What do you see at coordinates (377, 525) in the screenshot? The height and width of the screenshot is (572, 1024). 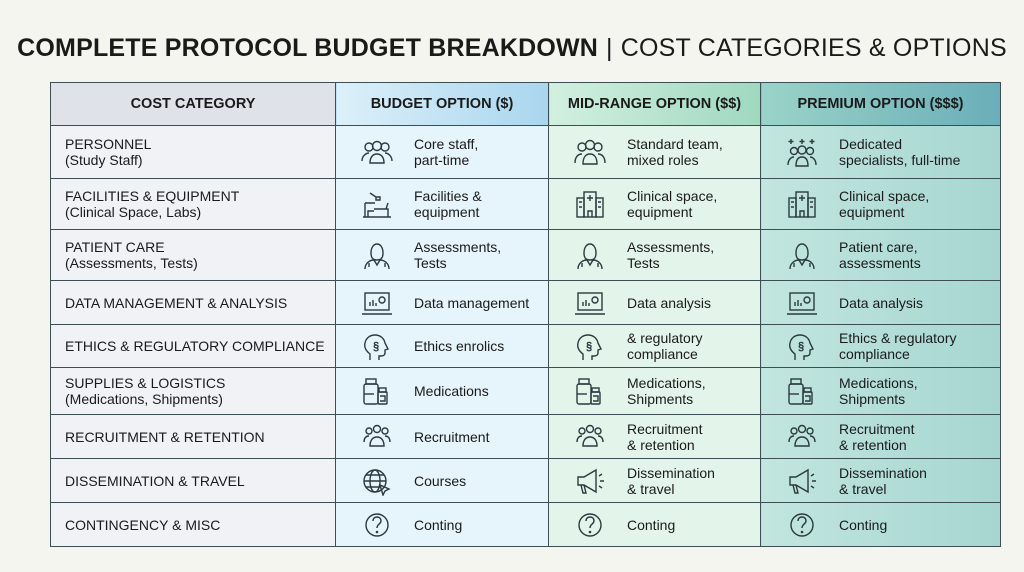 I see `question-icon` at bounding box center [377, 525].